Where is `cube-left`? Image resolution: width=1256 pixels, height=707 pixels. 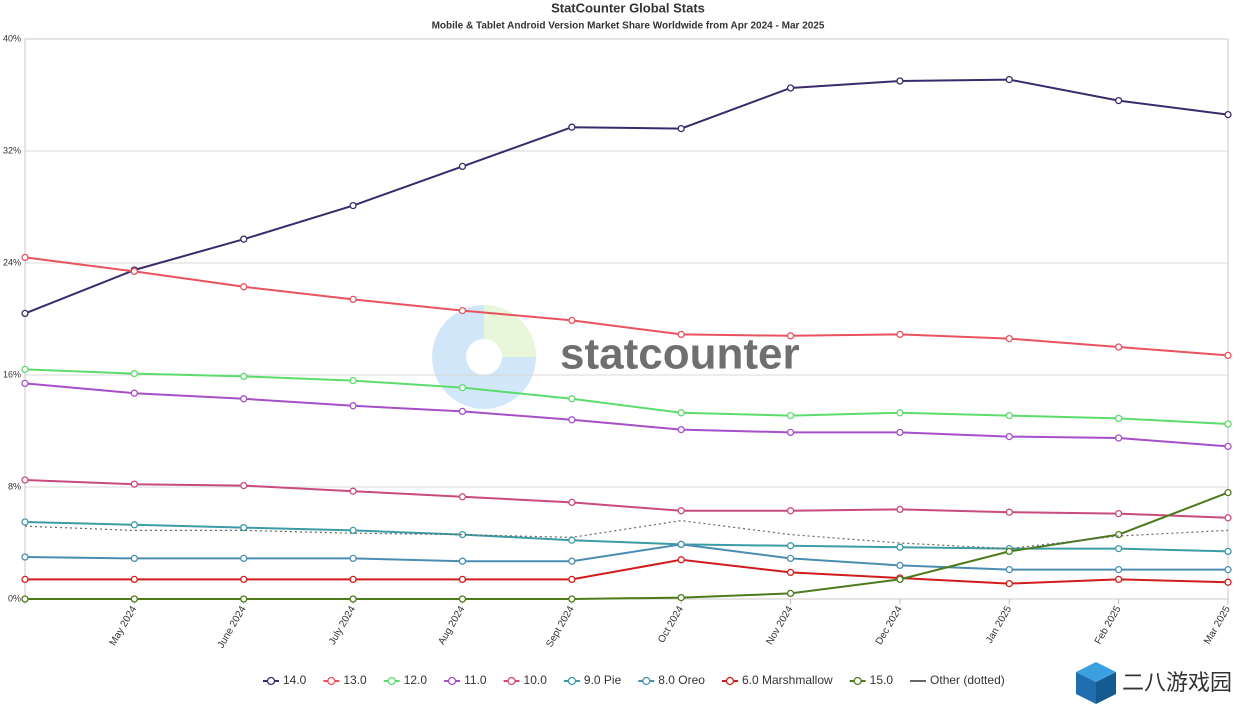
cube-left is located at coordinates (1086, 688).